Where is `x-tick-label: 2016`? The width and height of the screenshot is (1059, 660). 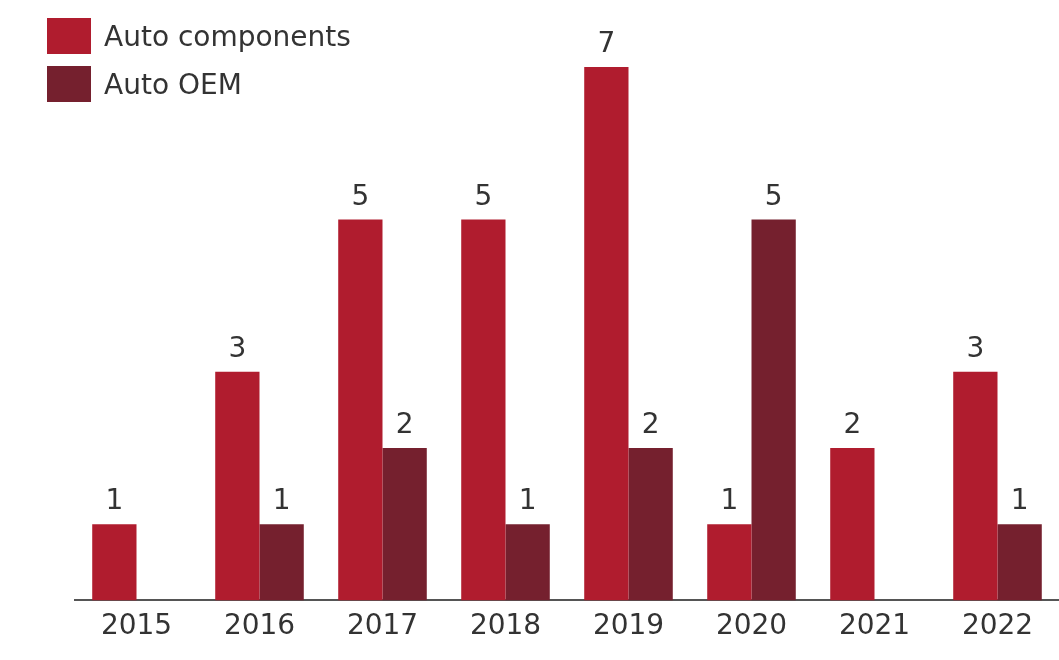 x-tick-label: 2016 is located at coordinates (259, 625).